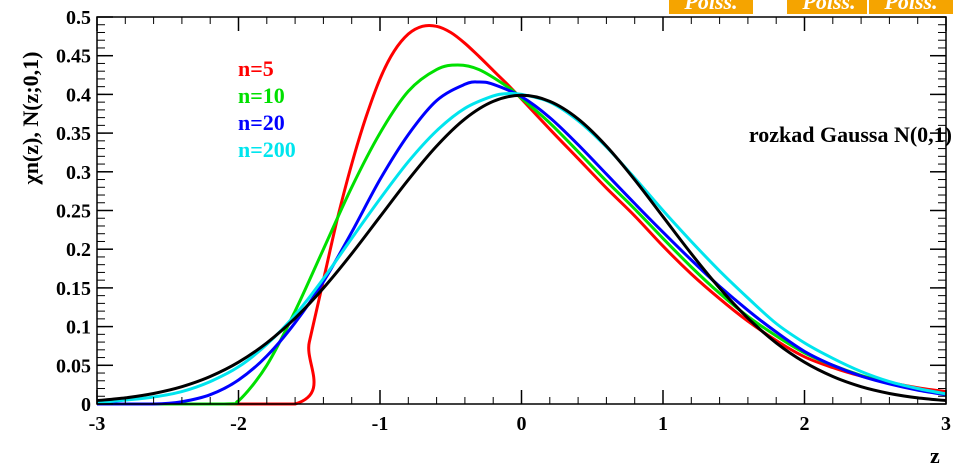 The width and height of the screenshot is (956, 469). I want to click on y-tick-label: 0.35, so click(73, 134).